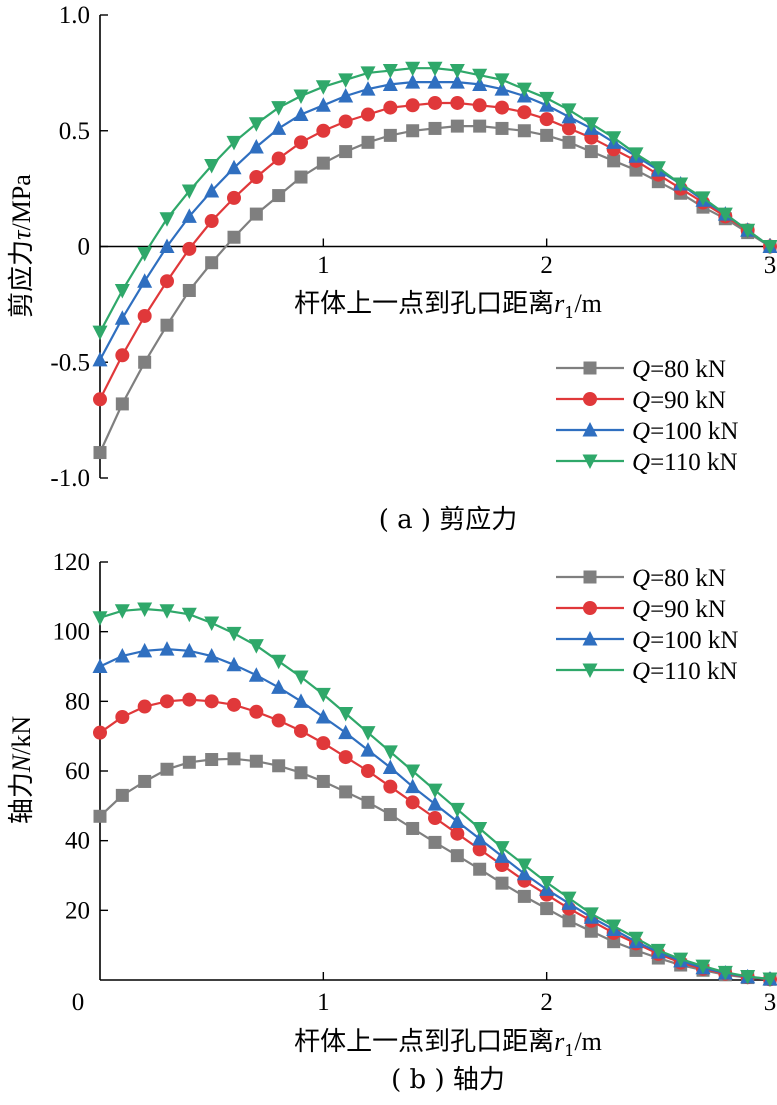  What do you see at coordinates (74, 131) in the screenshot?
I see `y-tick-label: 0.5` at bounding box center [74, 131].